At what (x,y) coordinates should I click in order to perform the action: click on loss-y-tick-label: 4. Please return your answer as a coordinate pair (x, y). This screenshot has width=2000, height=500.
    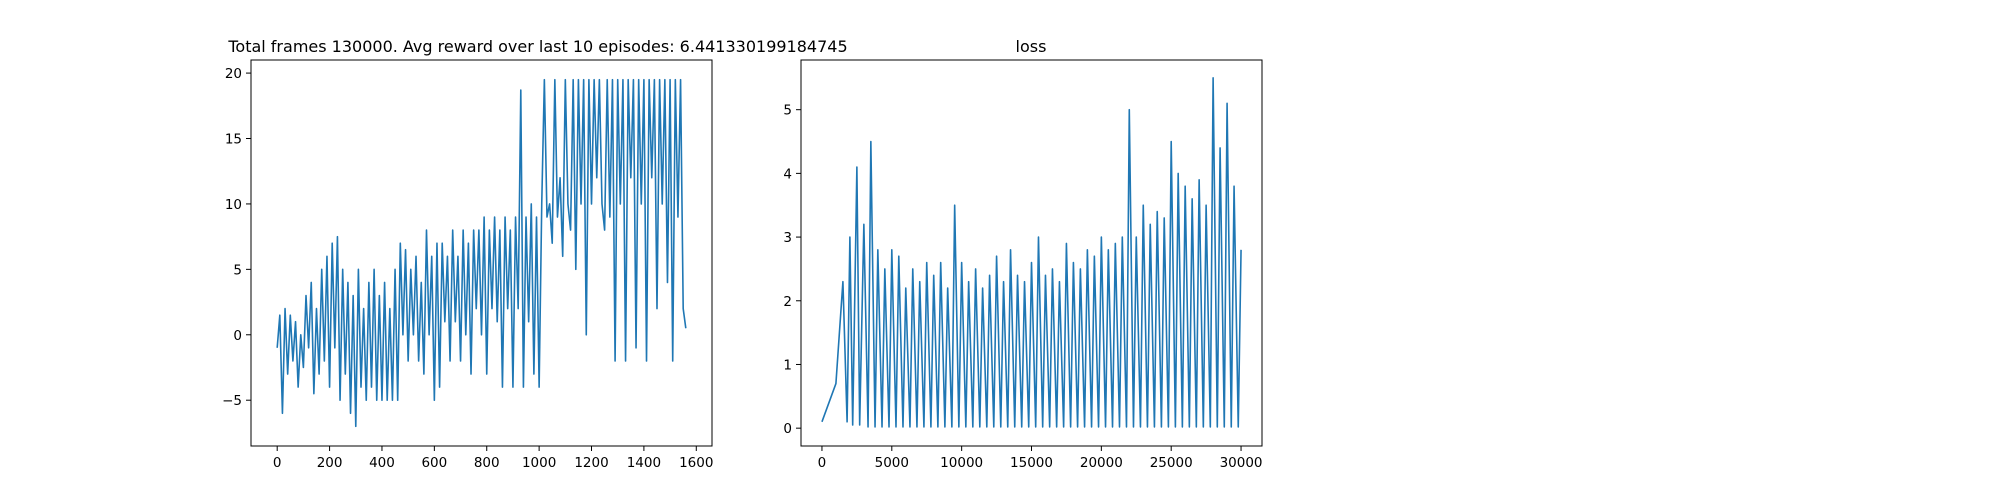
    Looking at the image, I should click on (787, 174).